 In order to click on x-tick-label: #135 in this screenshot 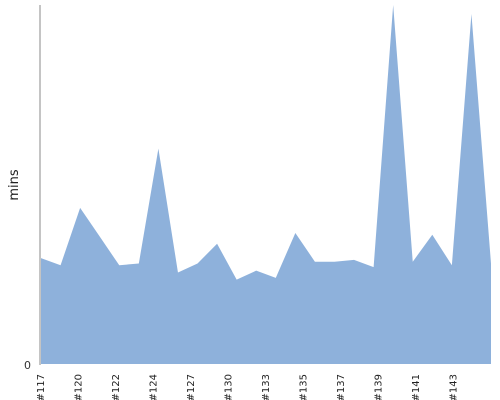, I will do `click(304, 387)`.